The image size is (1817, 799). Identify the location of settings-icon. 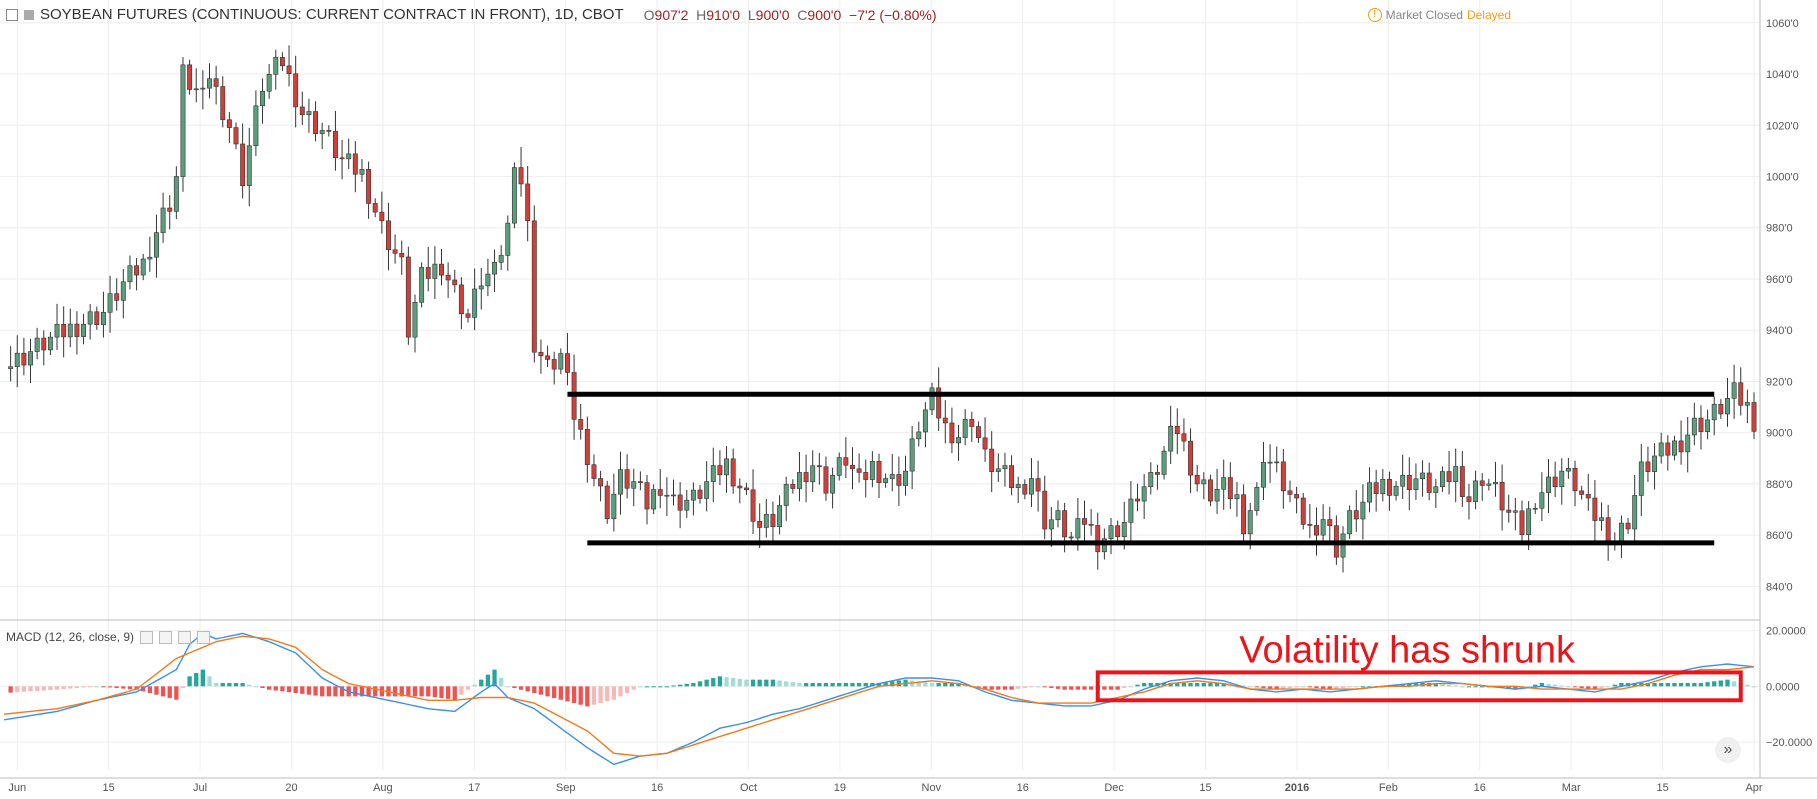
(166, 637).